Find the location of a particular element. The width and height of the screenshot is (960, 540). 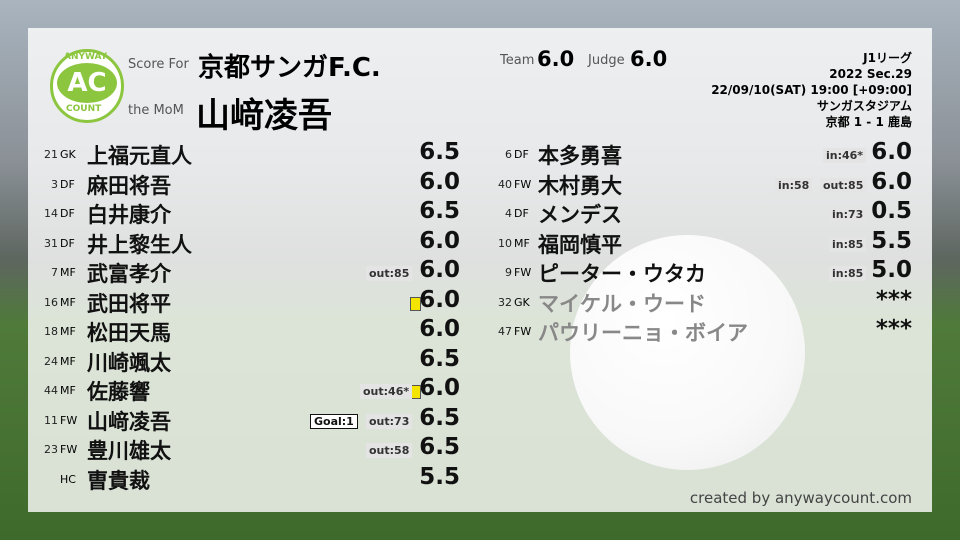

player-number: 3 is located at coordinates (54, 184).